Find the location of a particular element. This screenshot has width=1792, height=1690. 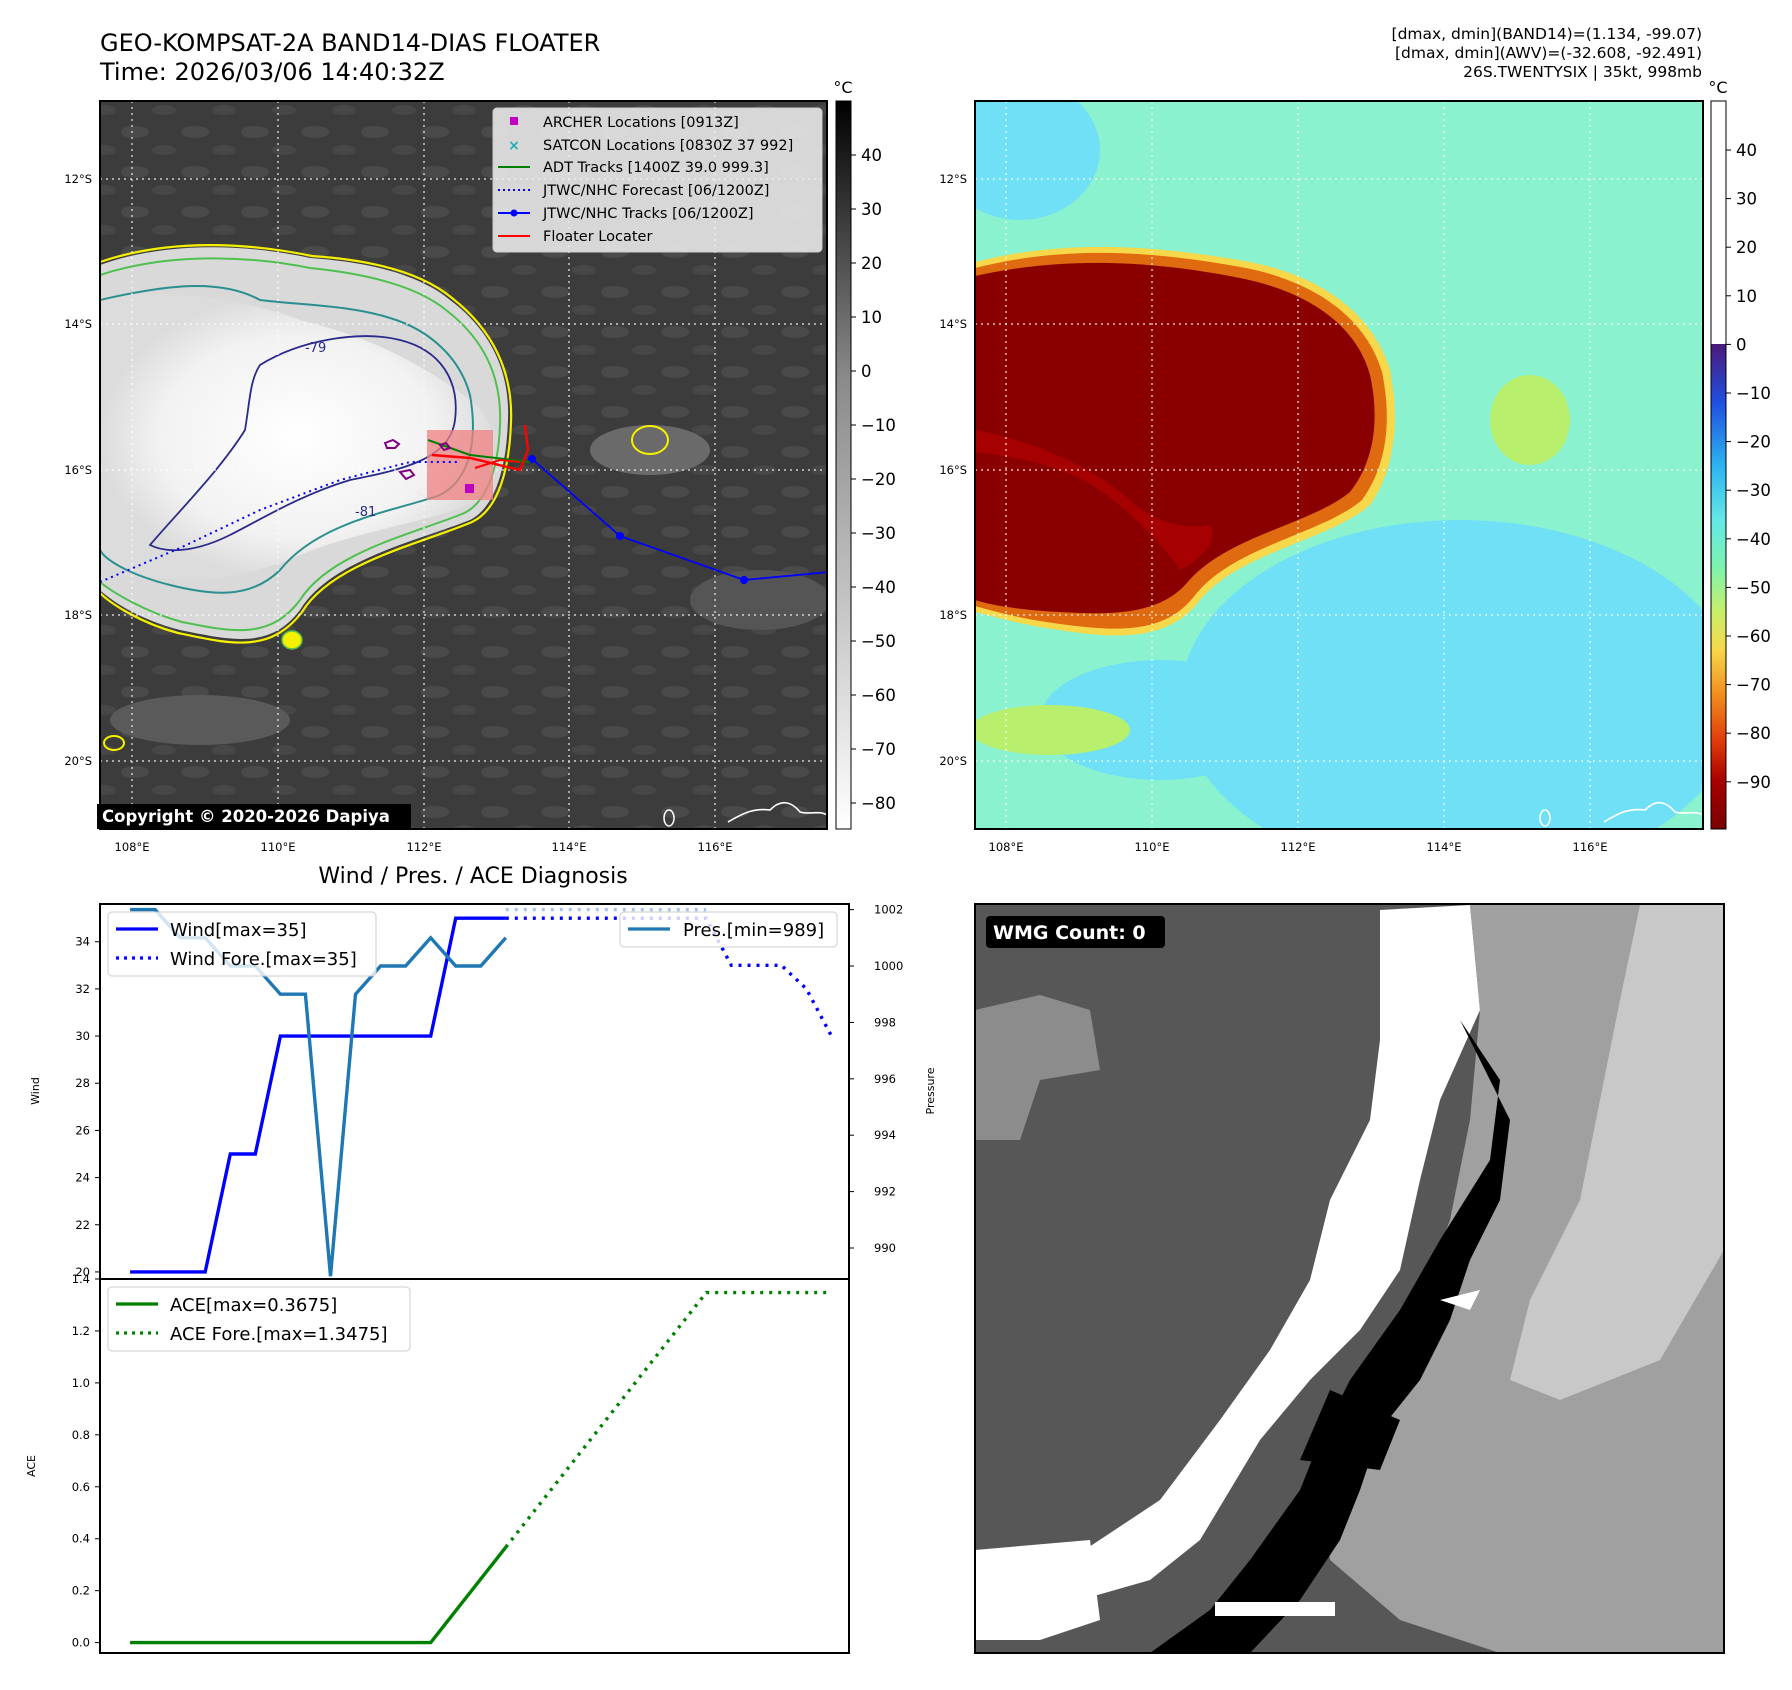

pressure-yticks: 990 992 994 996 998 1000 1002 is located at coordinates (876, 1079).